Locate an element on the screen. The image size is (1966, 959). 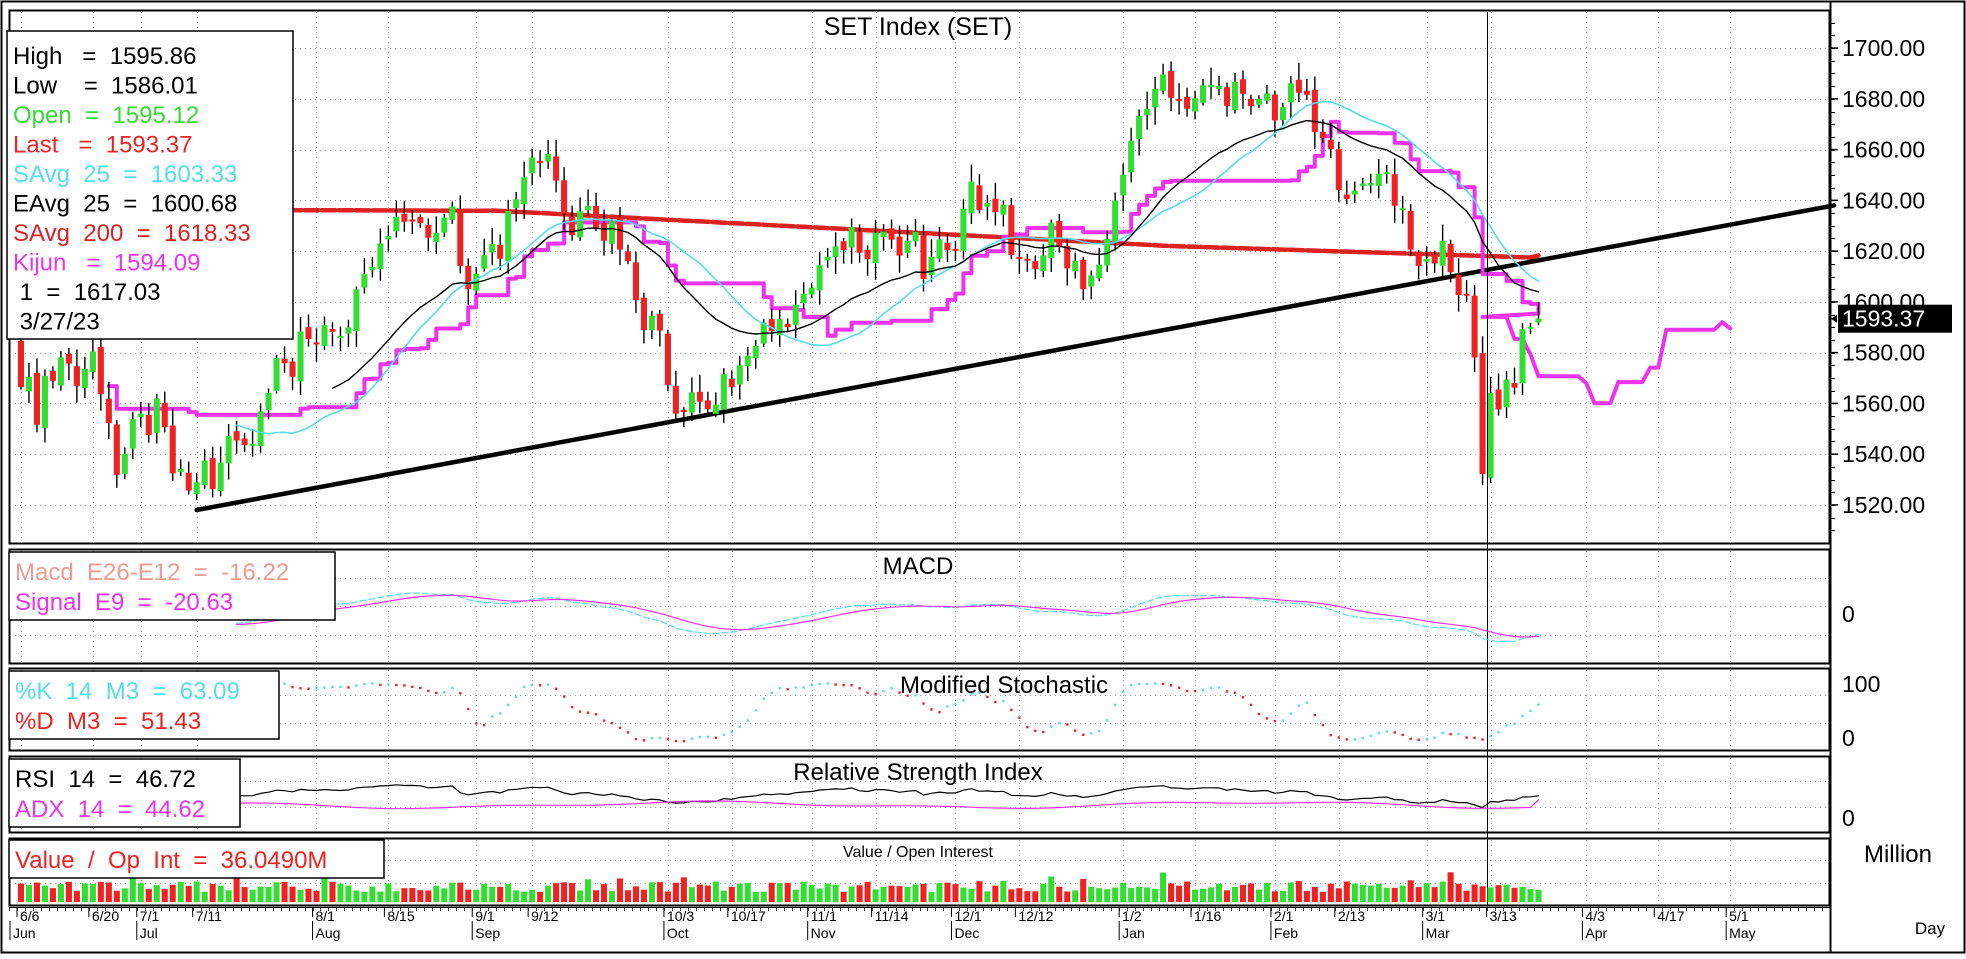
x-month-label: Sep is located at coordinates (487, 933).